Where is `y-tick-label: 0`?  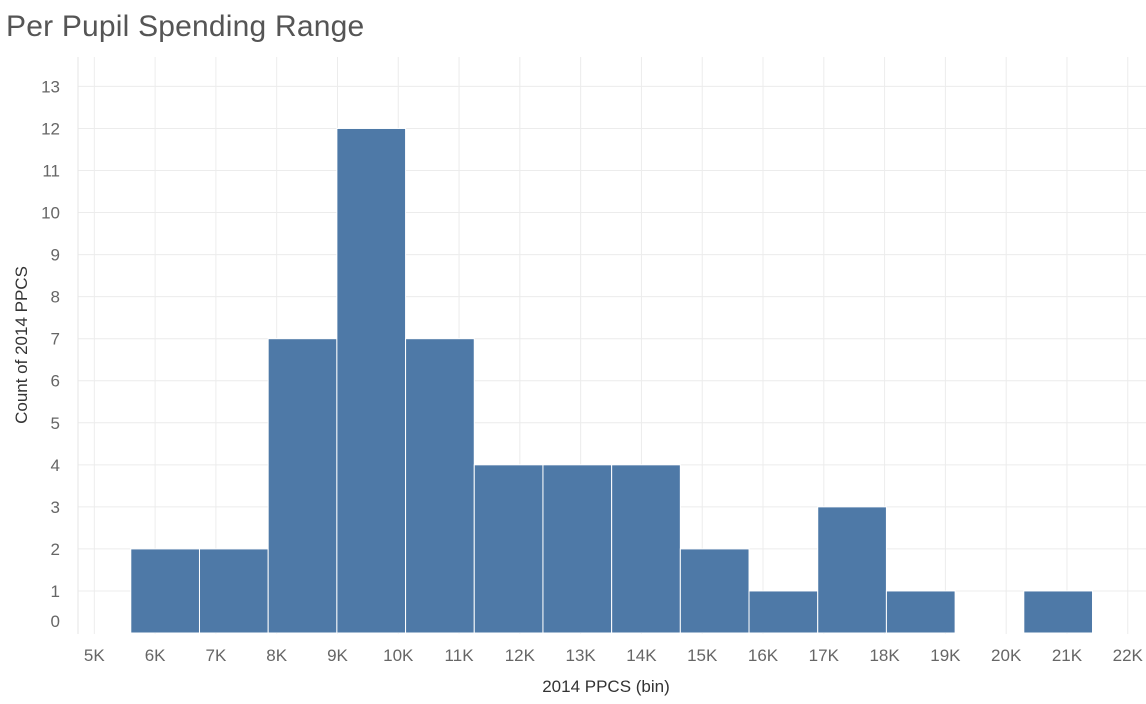 y-tick-label: 0 is located at coordinates (55, 621).